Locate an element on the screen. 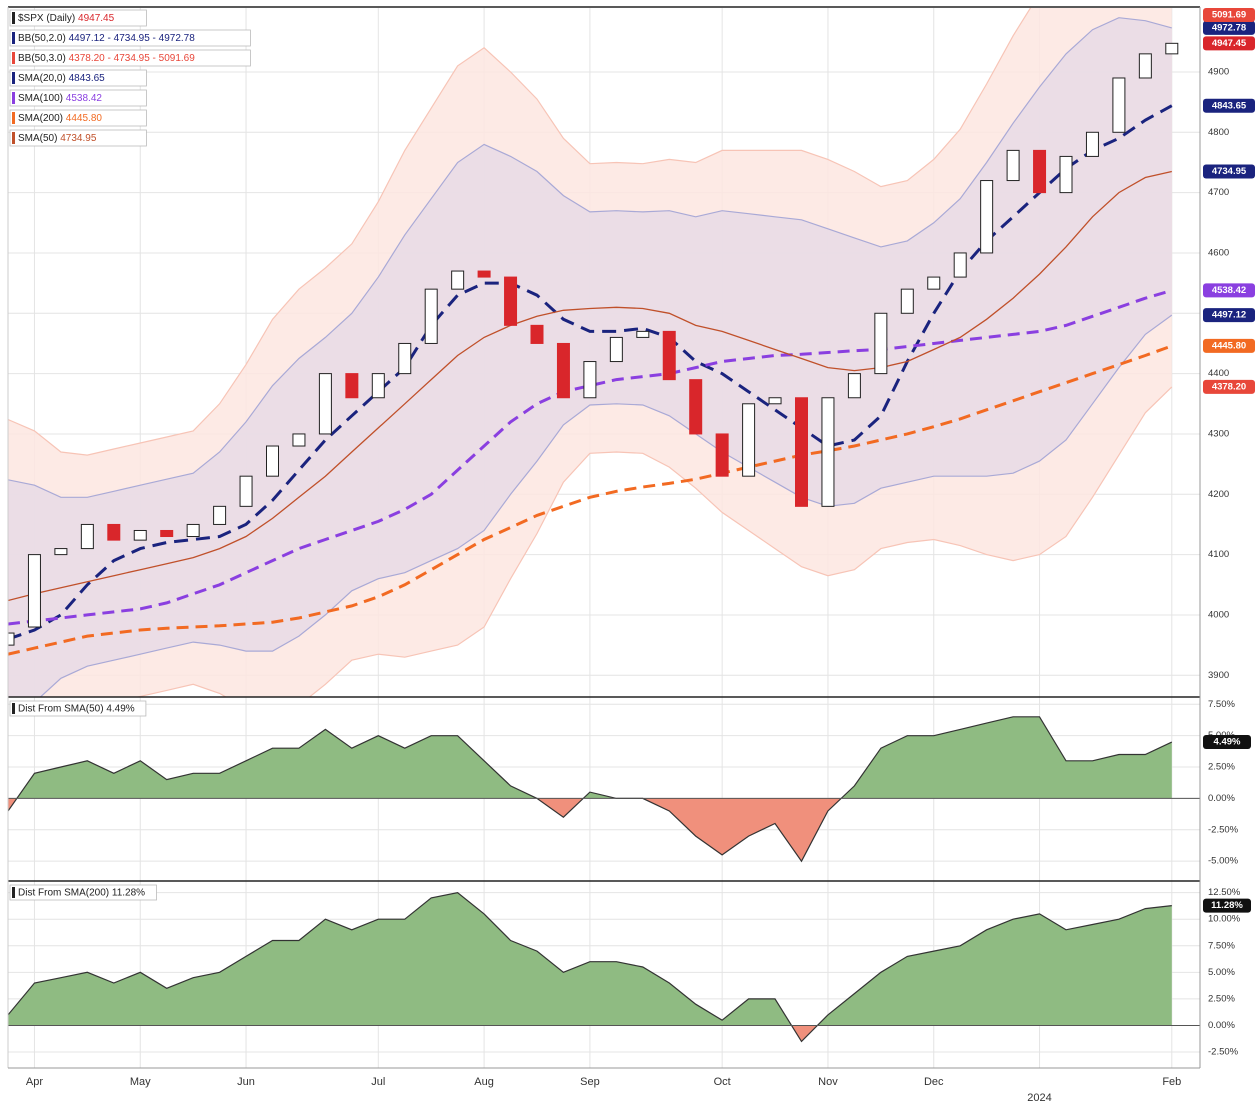 This screenshot has width=1258, height=1106. value-badge-label: 11.28% is located at coordinates (1227, 905).